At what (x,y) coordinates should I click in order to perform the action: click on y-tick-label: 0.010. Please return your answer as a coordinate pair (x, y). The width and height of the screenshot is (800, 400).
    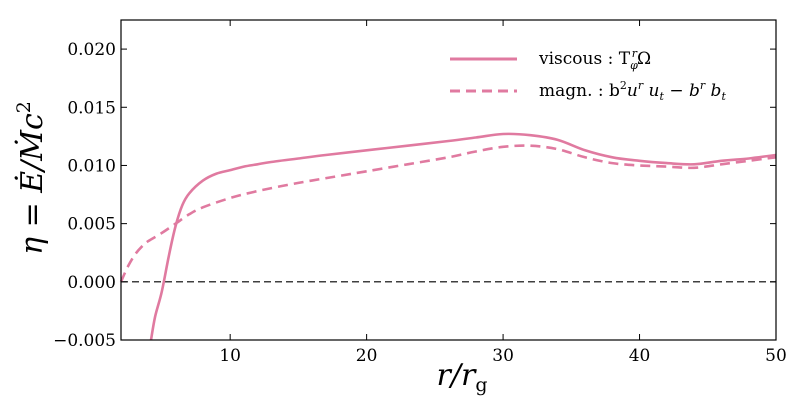
    Looking at the image, I should click on (91, 166).